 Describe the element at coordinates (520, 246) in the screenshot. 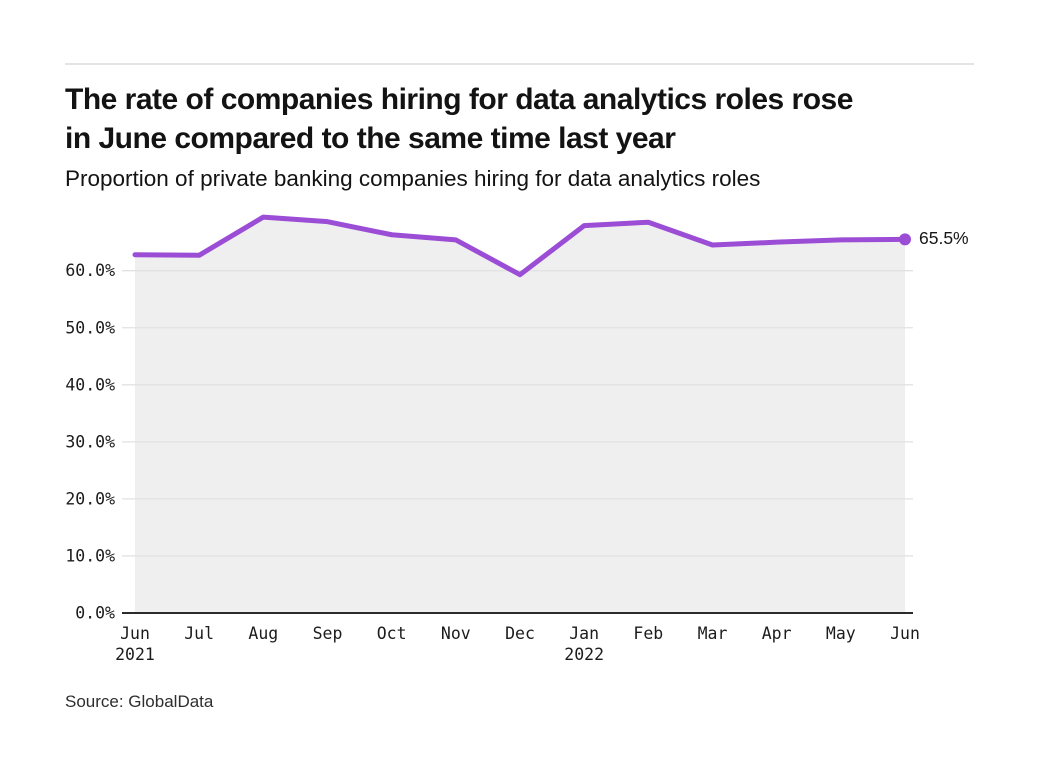

I see `data-line` at that location.